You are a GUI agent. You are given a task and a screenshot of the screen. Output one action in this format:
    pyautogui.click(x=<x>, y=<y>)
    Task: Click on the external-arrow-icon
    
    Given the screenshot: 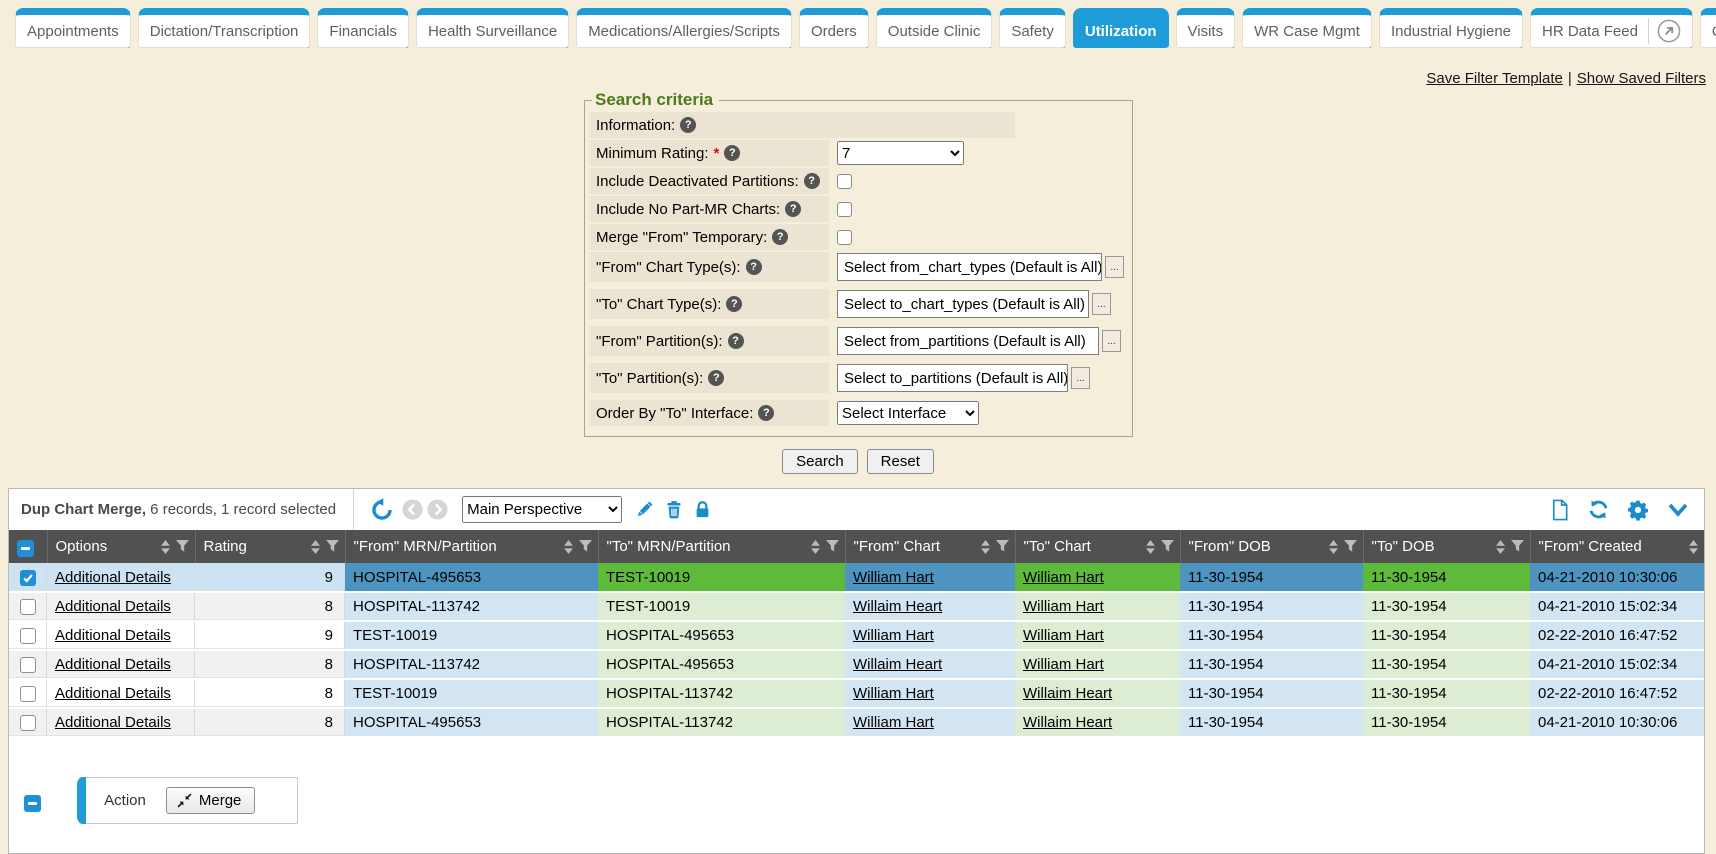 What is the action you would take?
    pyautogui.click(x=1669, y=31)
    